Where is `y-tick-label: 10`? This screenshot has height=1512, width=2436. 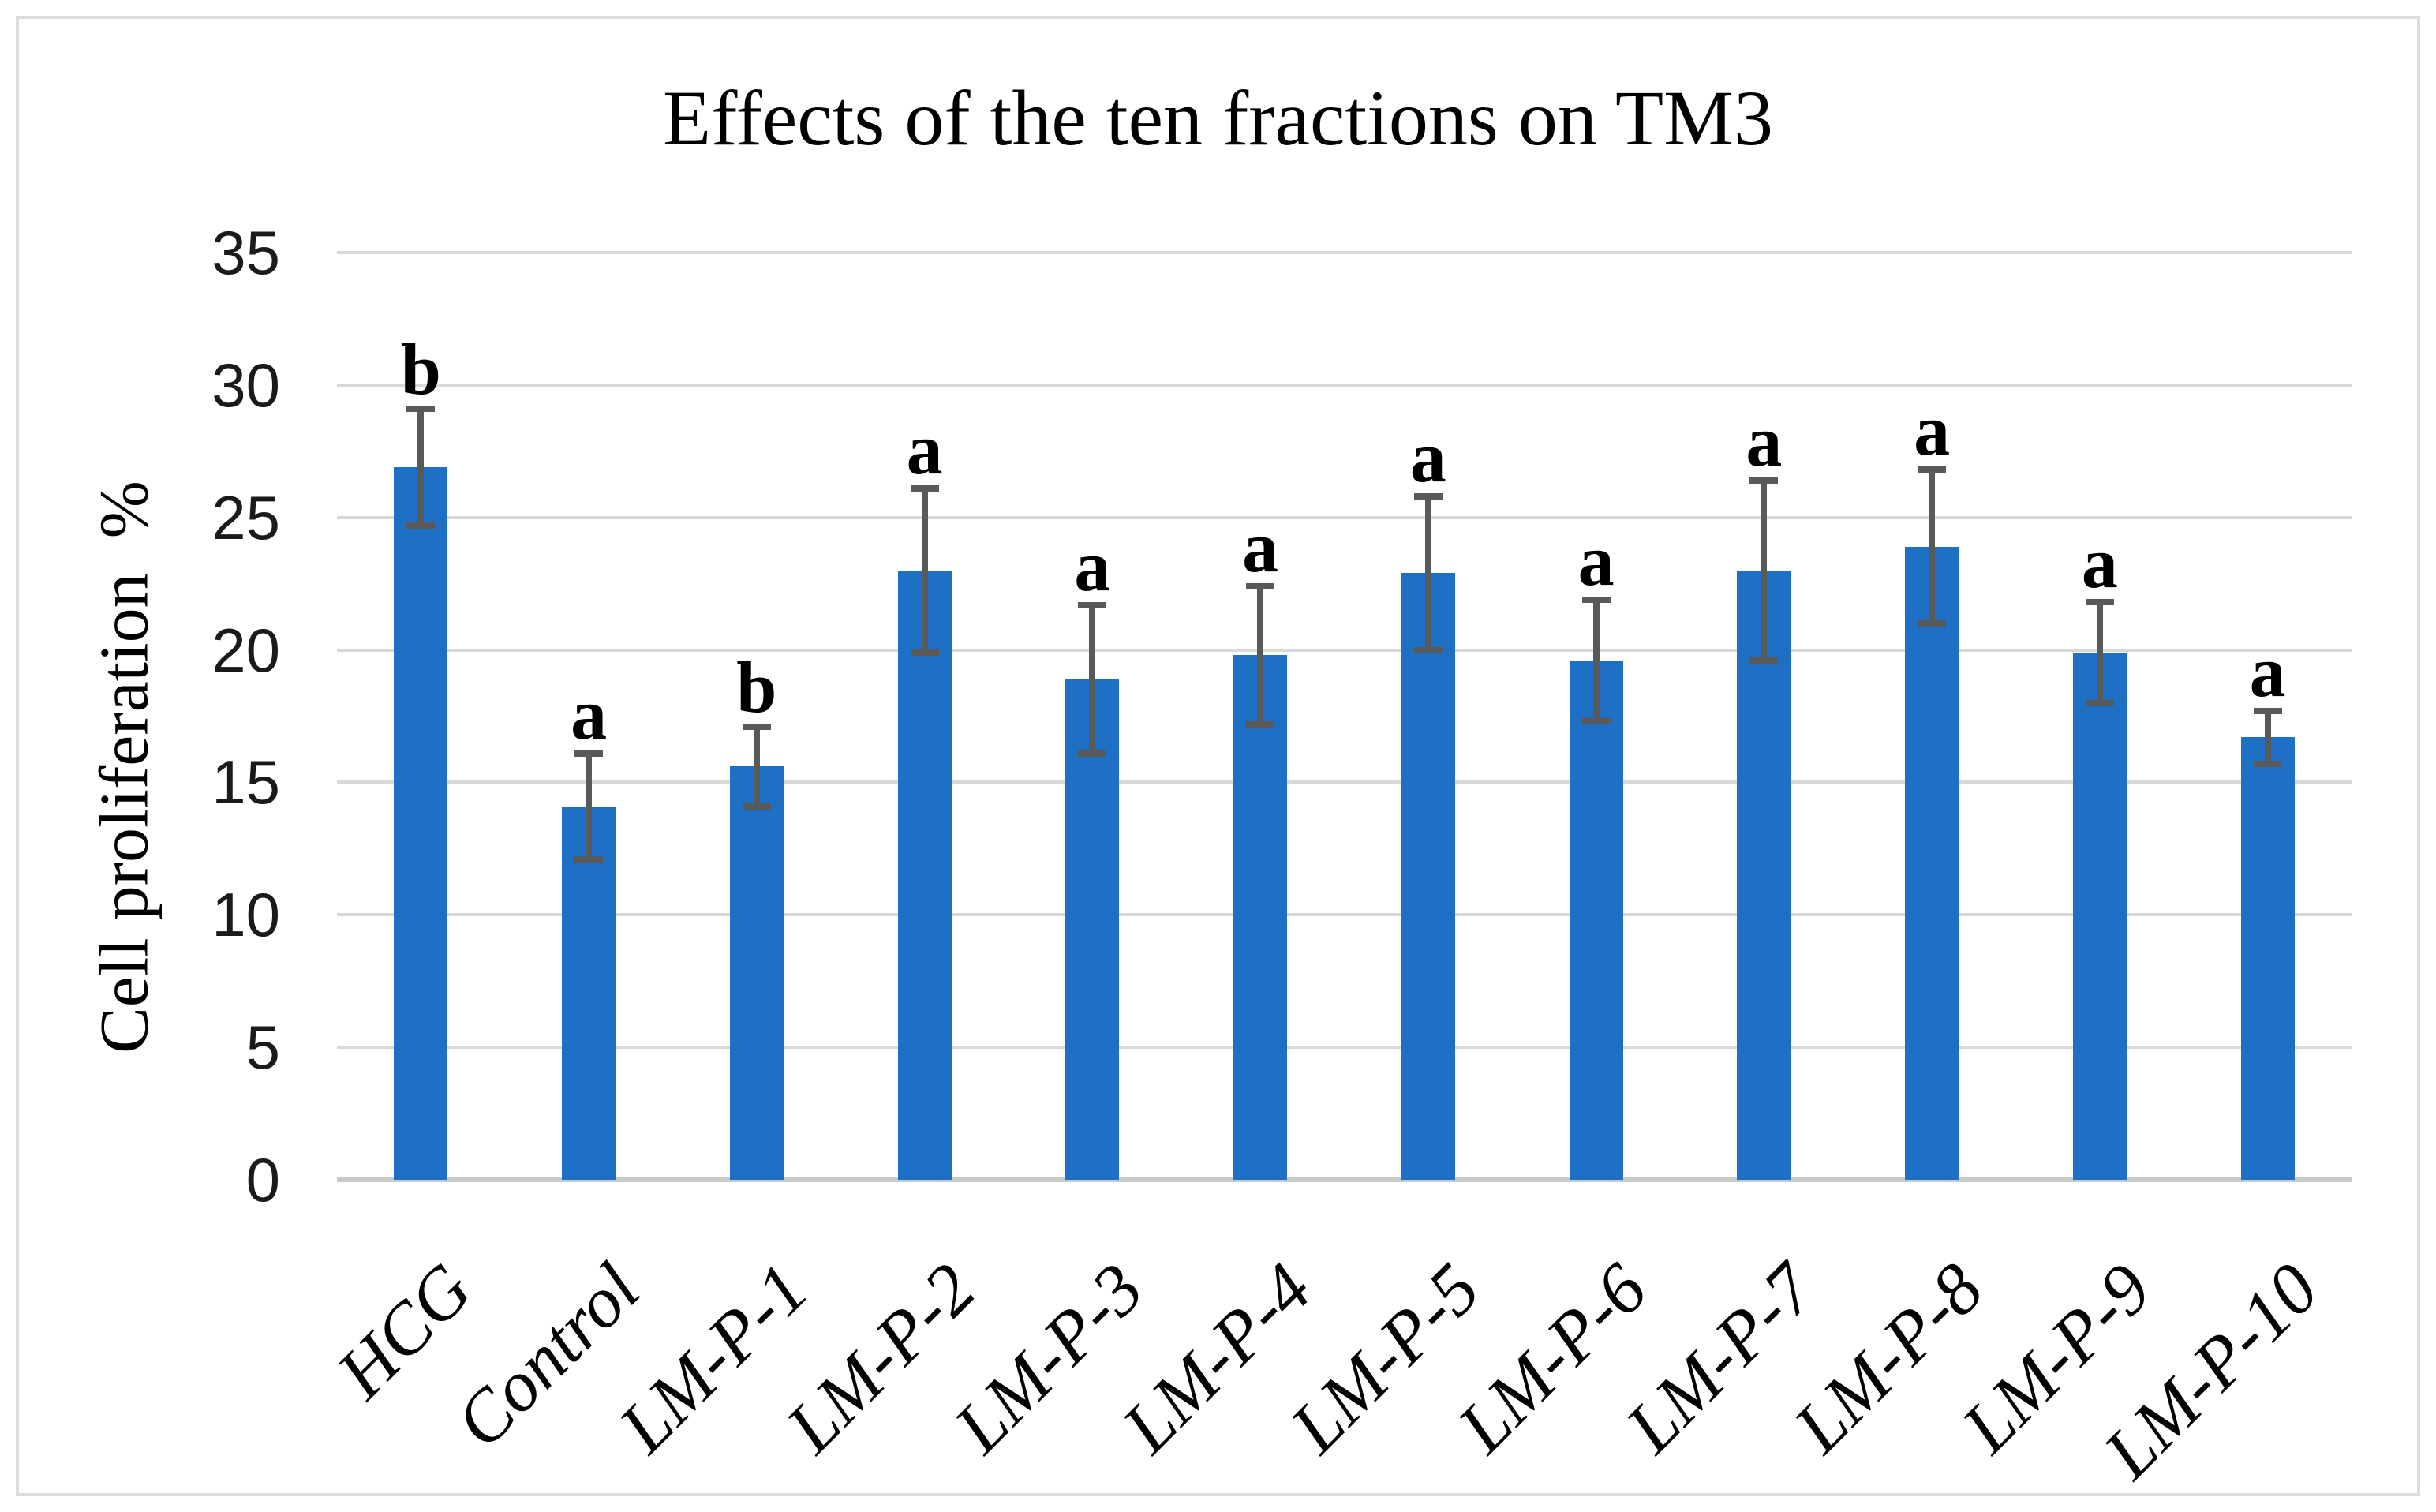 y-tick-label: 10 is located at coordinates (245, 915).